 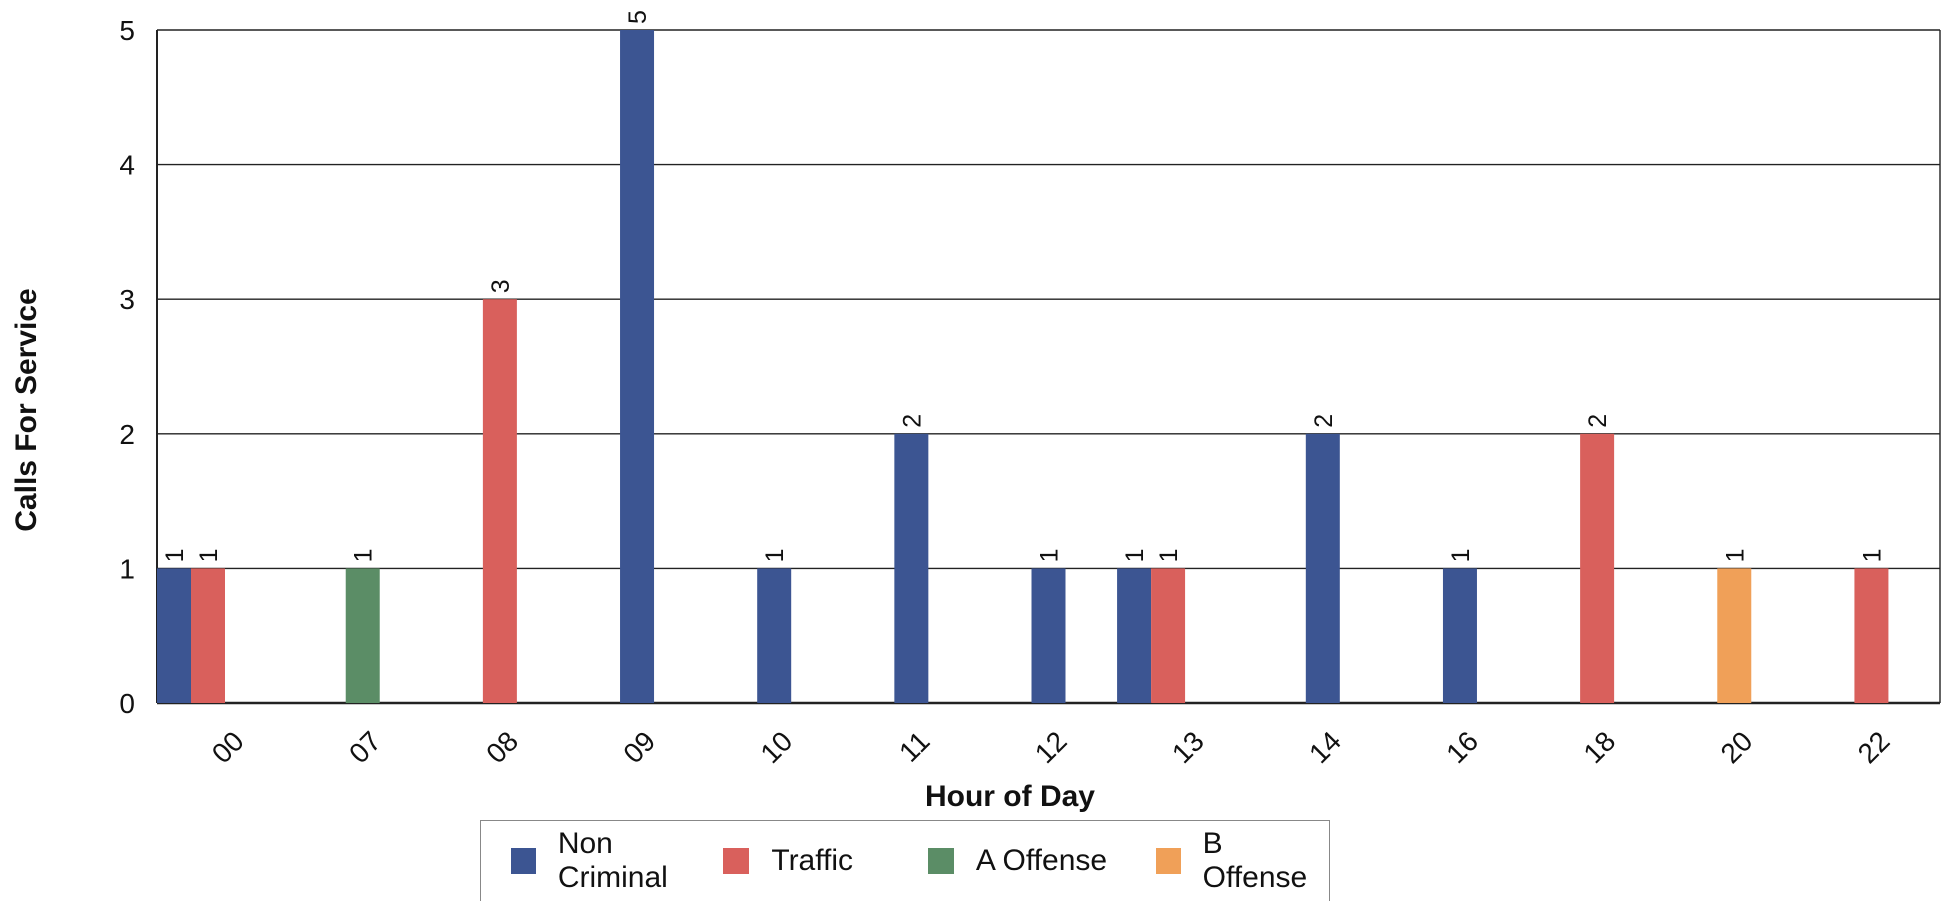 I want to click on legend-item-b-offense: B Offense, so click(x=1242, y=861).